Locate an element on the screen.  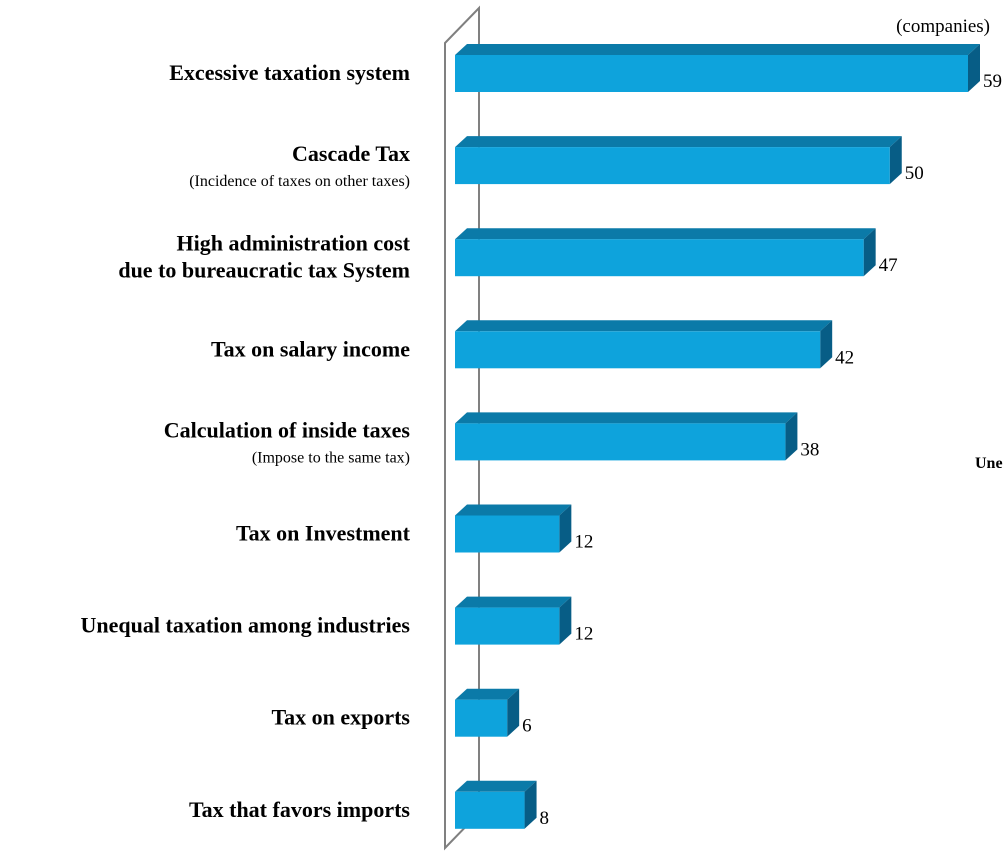
unit-label: (companies) is located at coordinates (943, 26).